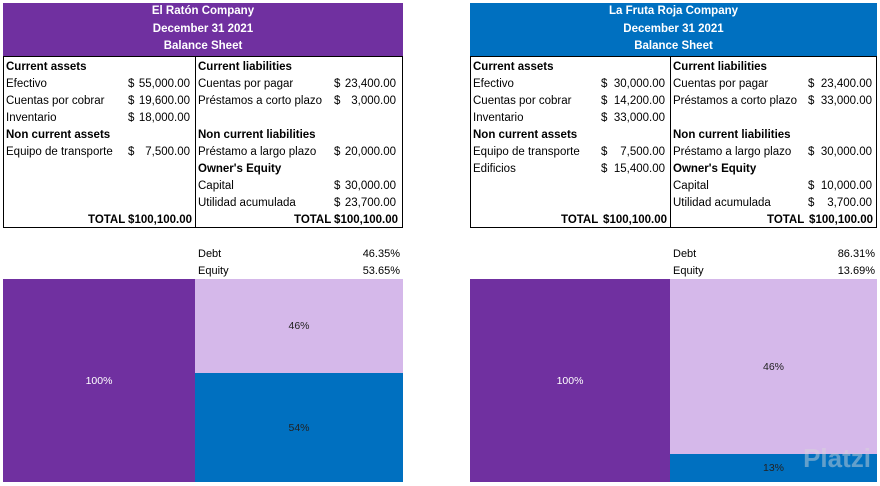 This screenshot has width=880, height=486. What do you see at coordinates (210, 254) in the screenshot?
I see `left-debt-label: Debt` at bounding box center [210, 254].